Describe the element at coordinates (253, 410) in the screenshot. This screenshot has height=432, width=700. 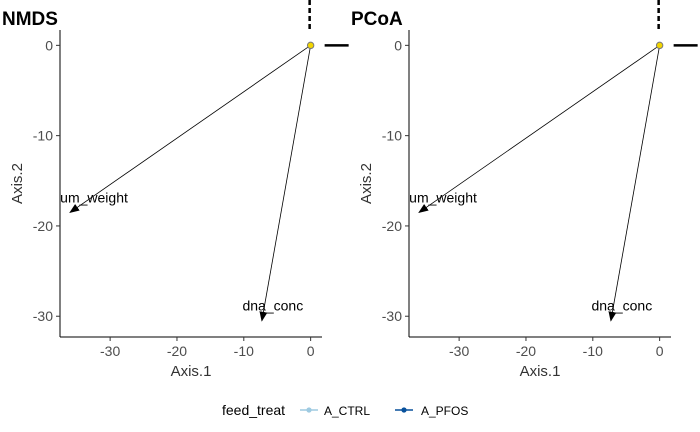
I see `legend-title: feed_treat` at that location.